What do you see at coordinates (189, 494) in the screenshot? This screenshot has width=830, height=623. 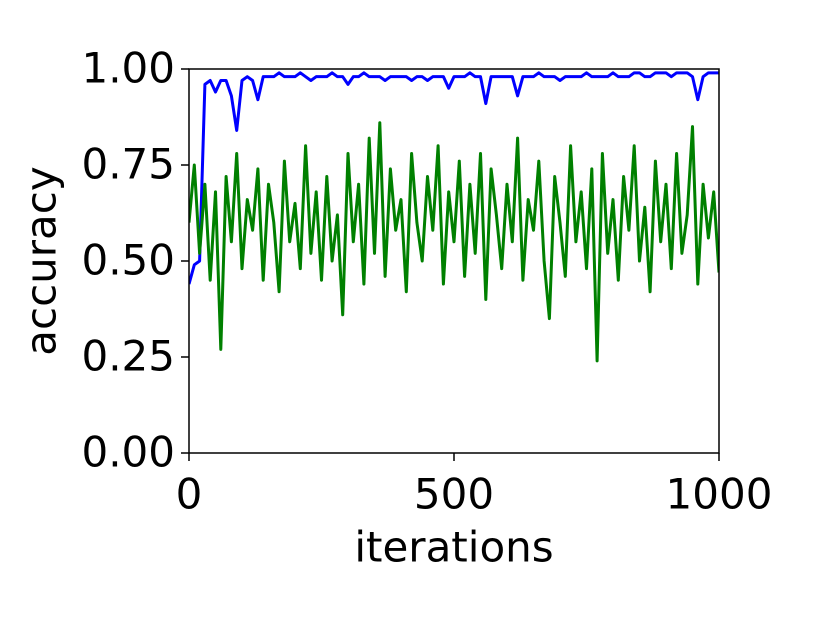 I see `x-tick-label: 0` at bounding box center [189, 494].